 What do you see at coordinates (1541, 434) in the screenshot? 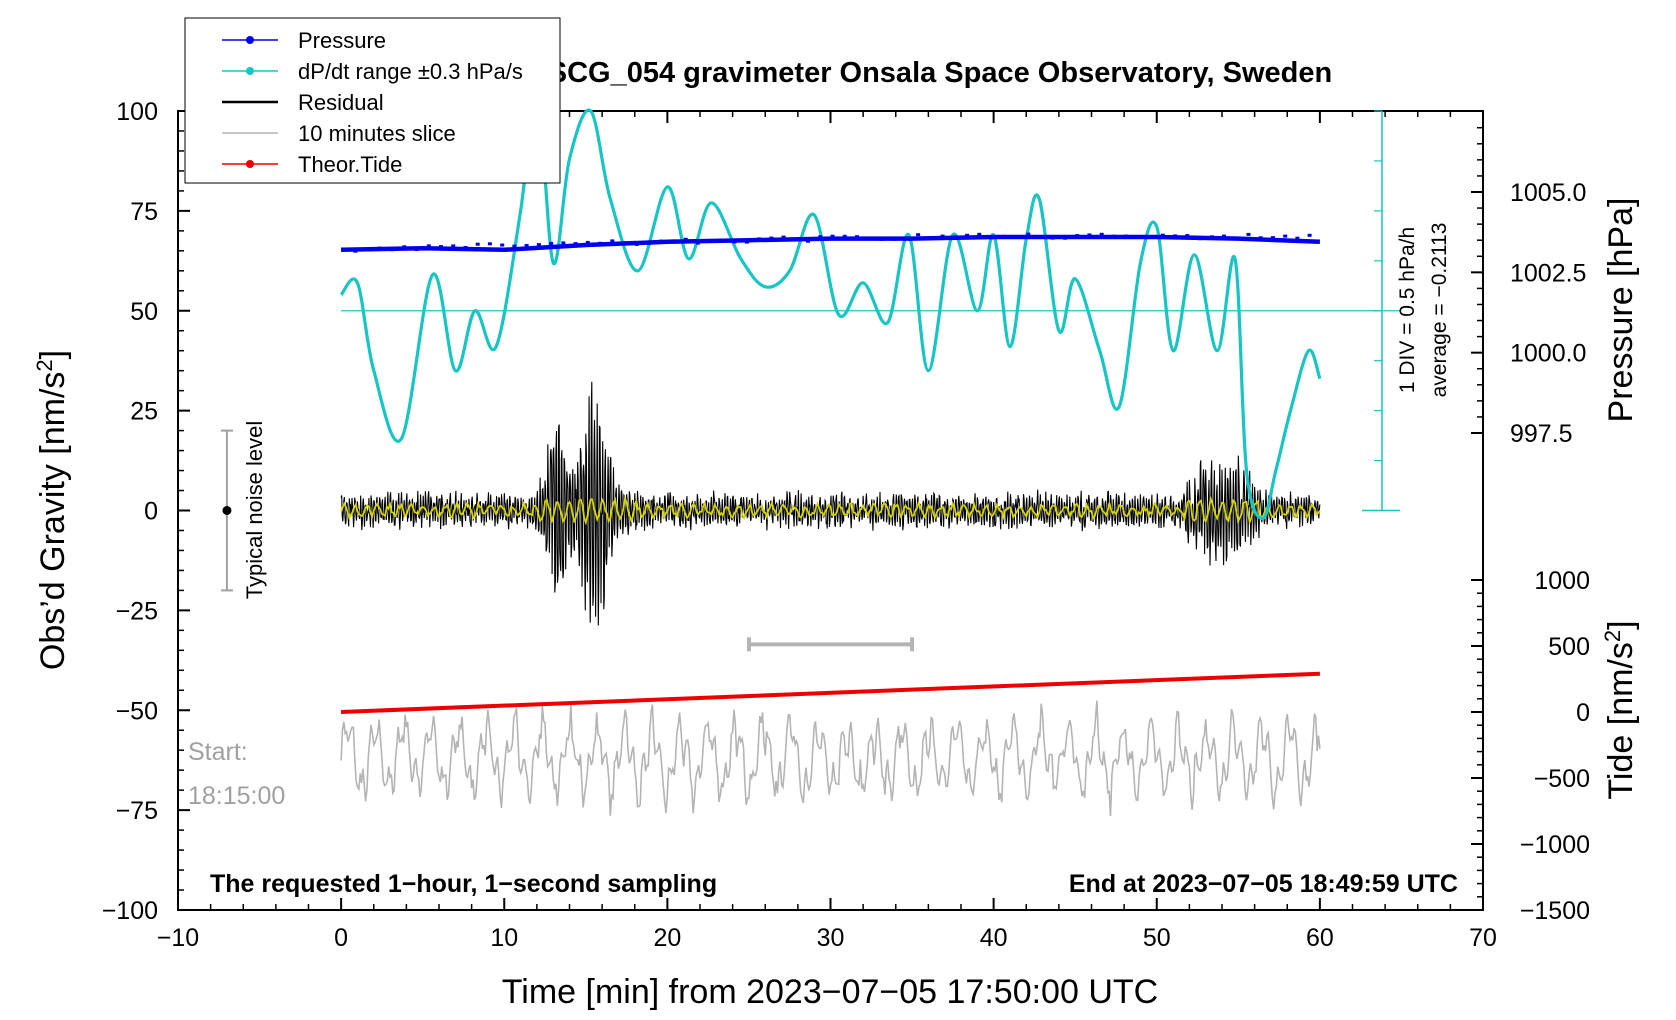
I see `pressure-tick-label: 997.5` at bounding box center [1541, 434].